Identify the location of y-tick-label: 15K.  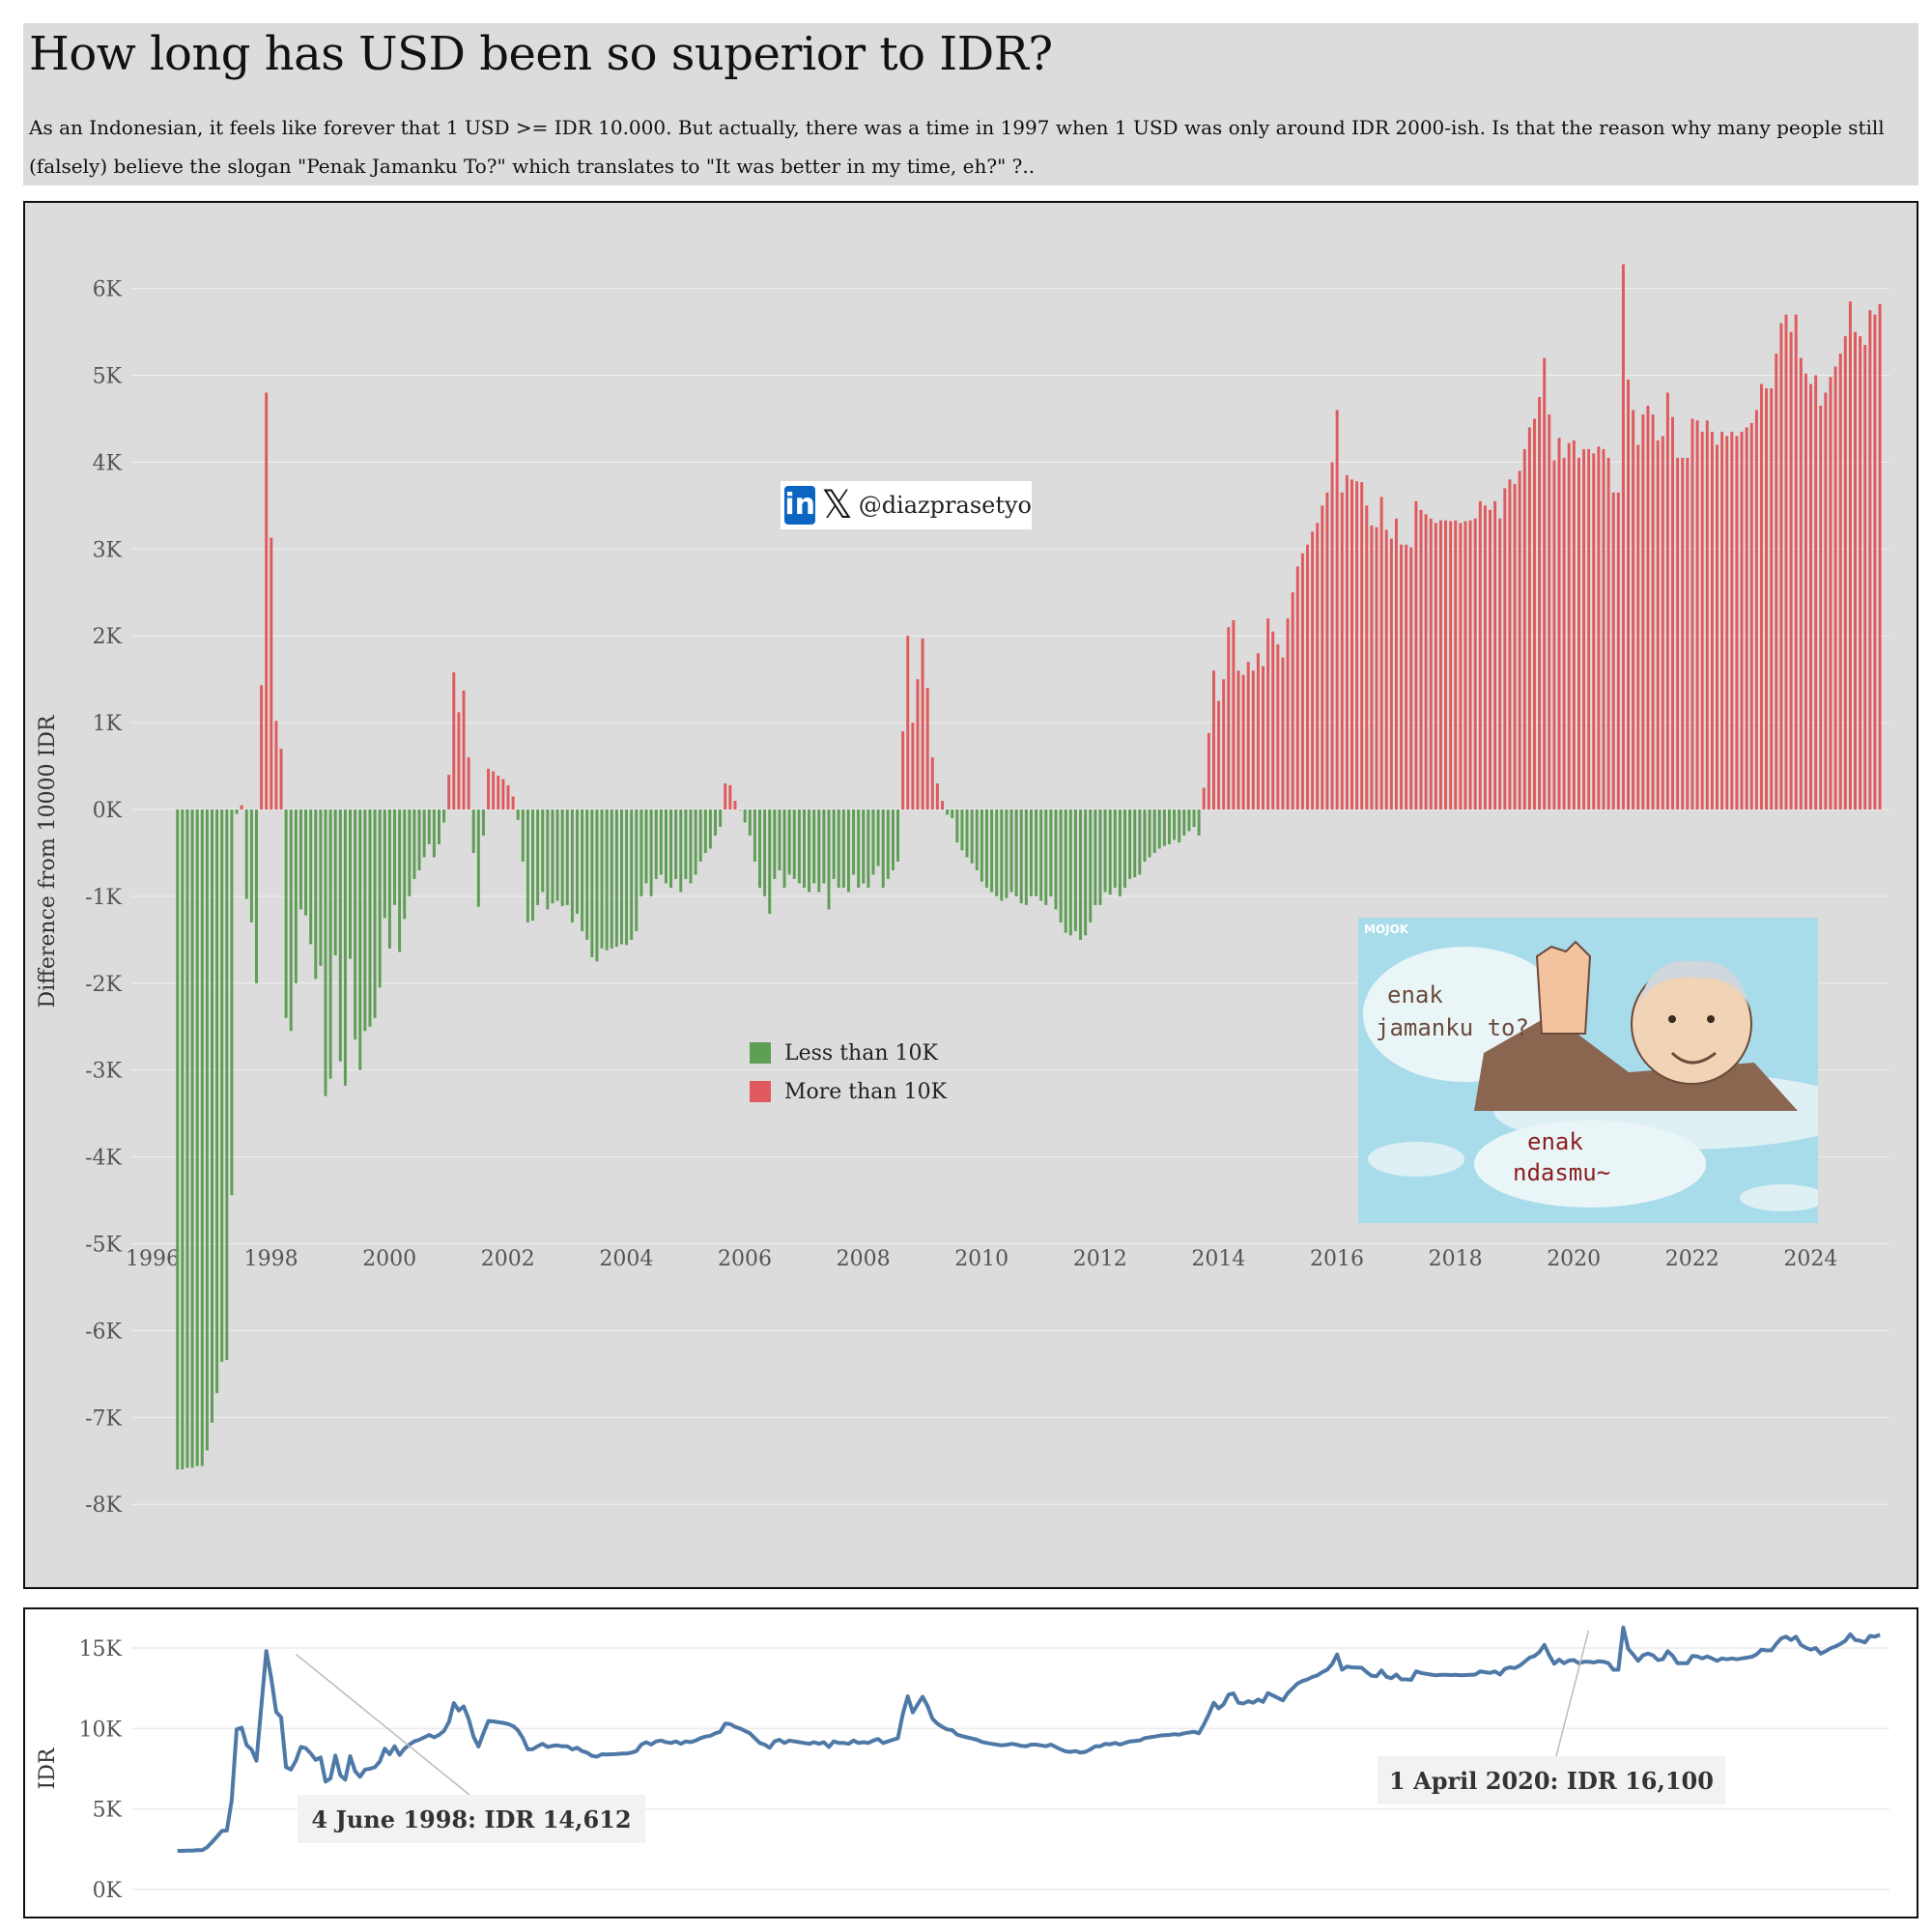
(101, 1649).